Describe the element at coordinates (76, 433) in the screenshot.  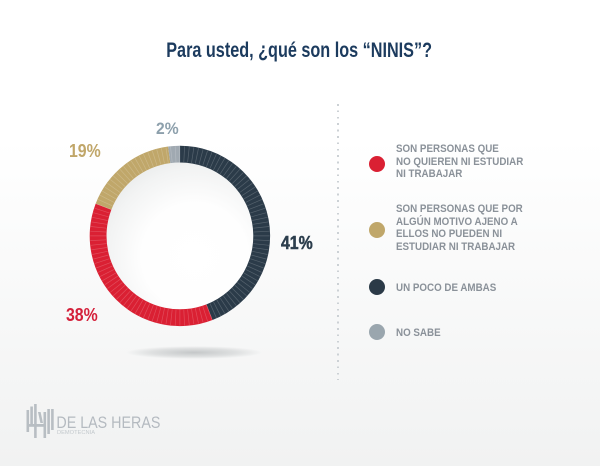
I see `svg-text: DEMOTECNIA` at that location.